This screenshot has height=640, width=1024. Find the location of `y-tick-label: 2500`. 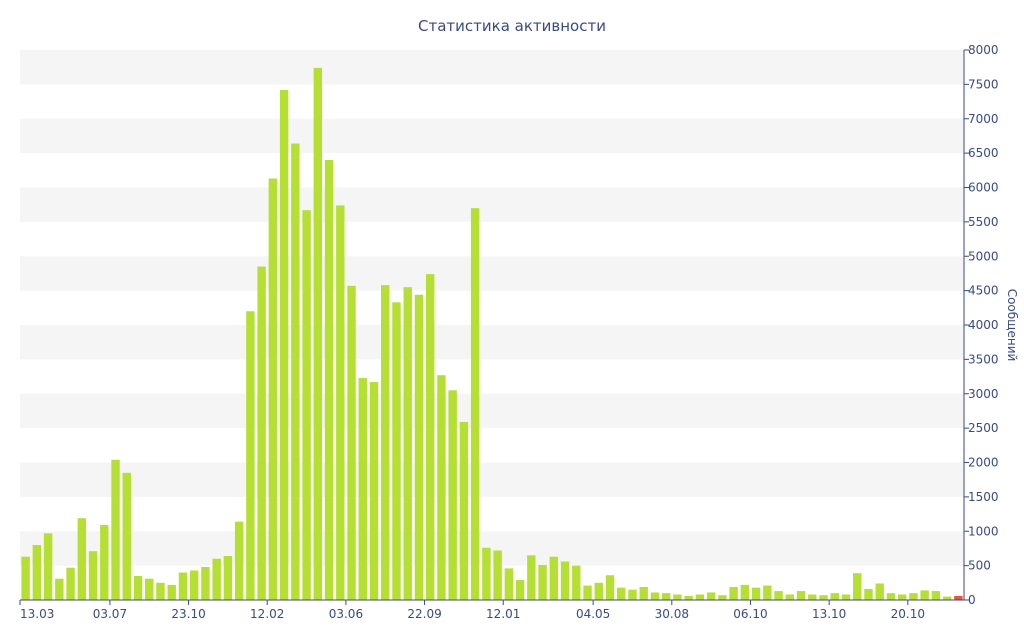

y-tick-label: 2500 is located at coordinates (983, 428).